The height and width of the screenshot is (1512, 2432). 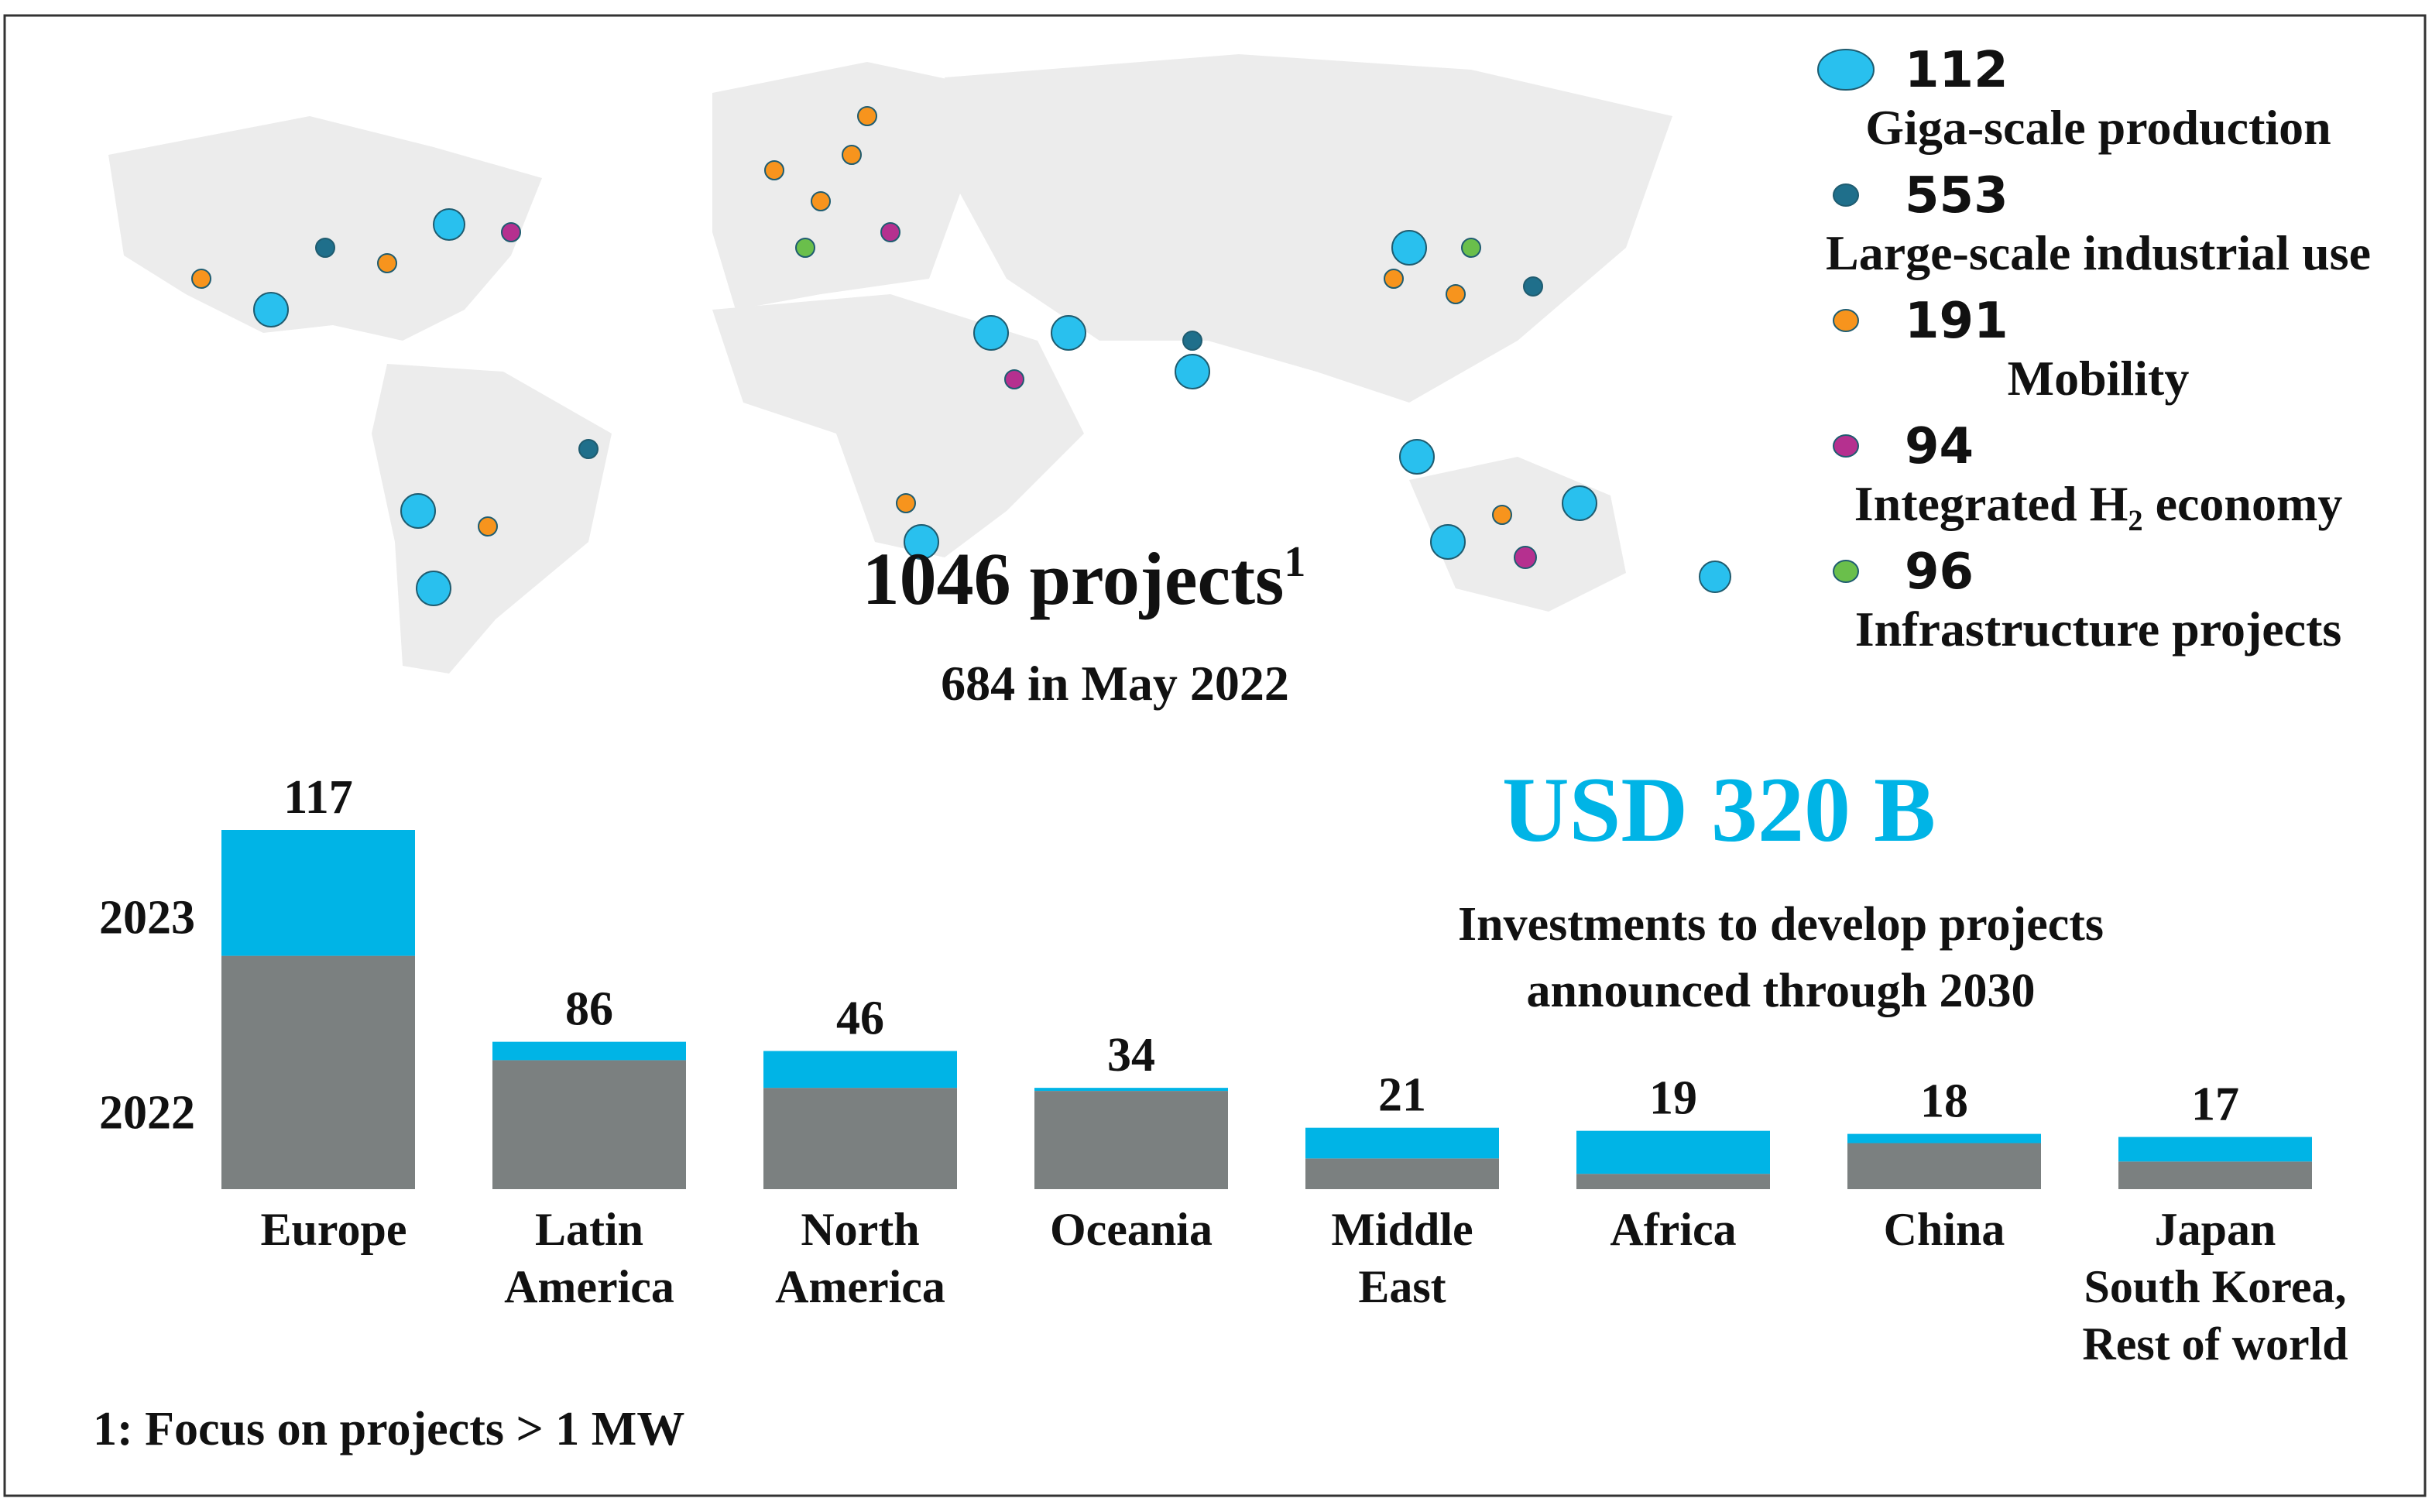 I want to click on legend-label: Infrastructure projects, so click(x=2098, y=629).